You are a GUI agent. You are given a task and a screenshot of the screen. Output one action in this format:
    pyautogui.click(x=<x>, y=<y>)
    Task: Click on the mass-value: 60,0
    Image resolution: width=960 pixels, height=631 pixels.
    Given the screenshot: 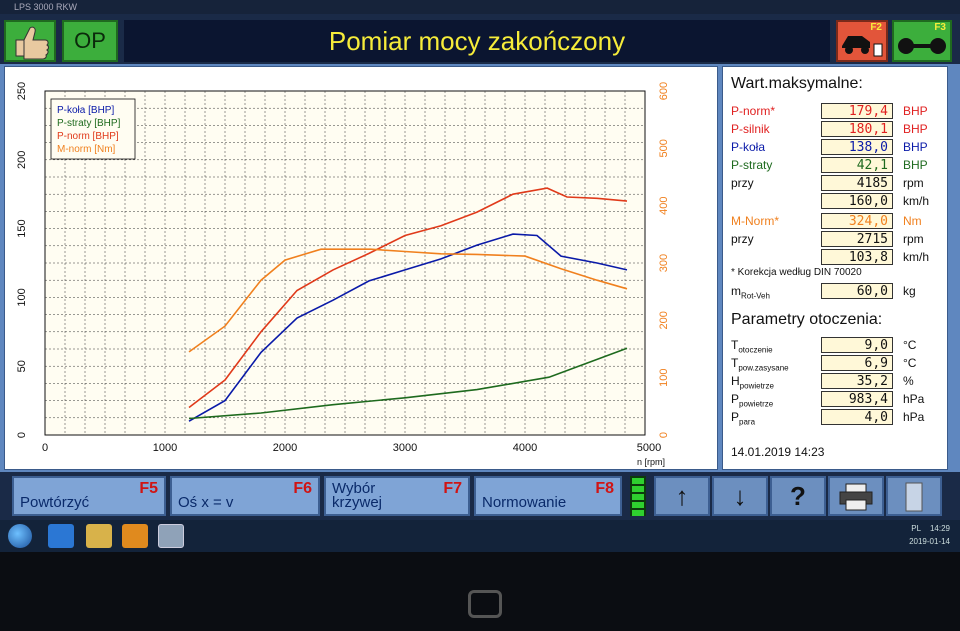 What is the action you would take?
    pyautogui.click(x=857, y=291)
    